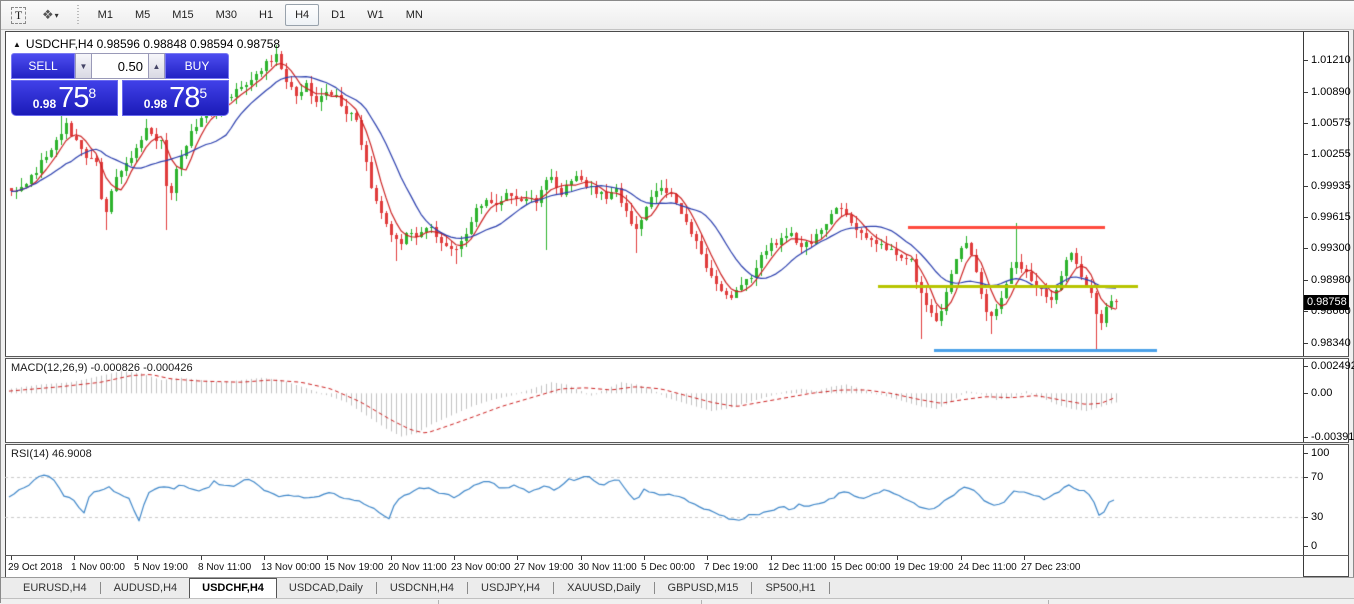 Image resolution: width=1354 pixels, height=604 pixels. What do you see at coordinates (481, 567) in the screenshot?
I see `time-axis-label: 23 Nov 00:00` at bounding box center [481, 567].